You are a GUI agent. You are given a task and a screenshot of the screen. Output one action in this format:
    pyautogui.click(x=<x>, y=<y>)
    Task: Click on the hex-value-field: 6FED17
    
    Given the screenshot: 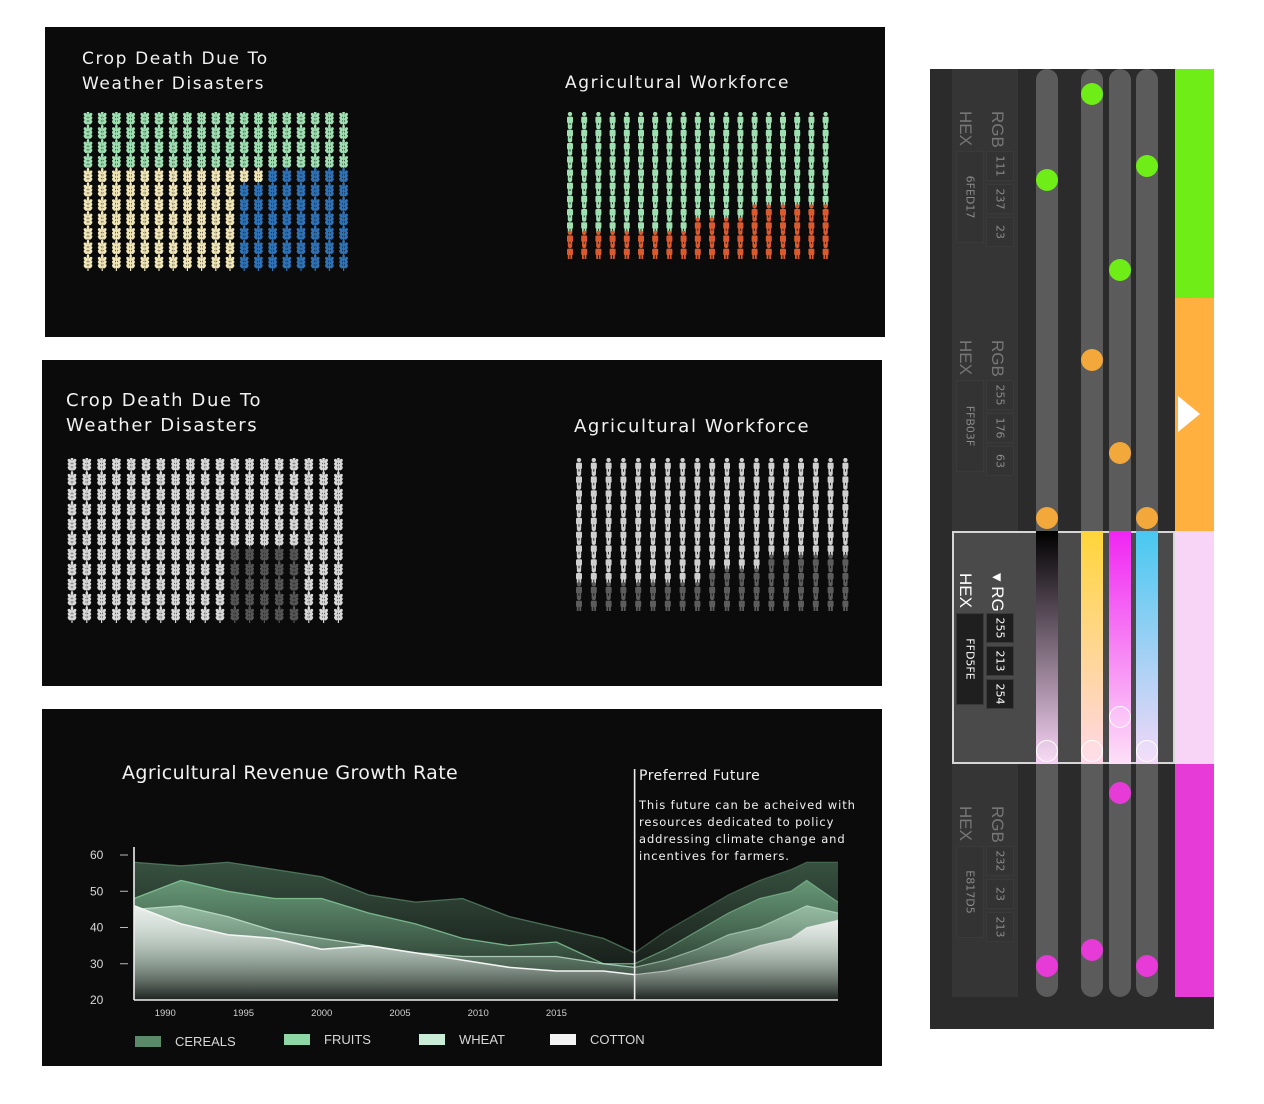 What is the action you would take?
    pyautogui.click(x=970, y=197)
    